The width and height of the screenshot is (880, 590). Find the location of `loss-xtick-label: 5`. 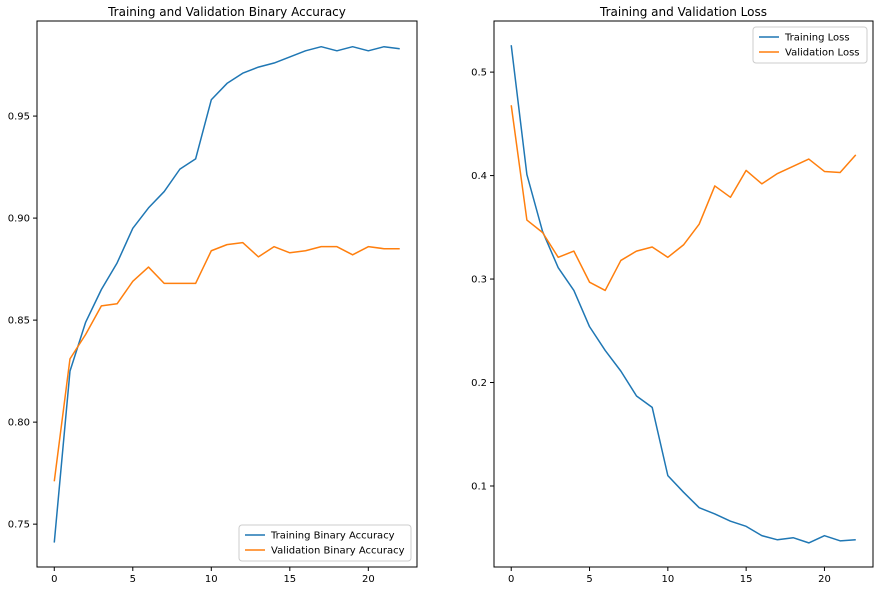

loss-xtick-label: 5 is located at coordinates (589, 579).